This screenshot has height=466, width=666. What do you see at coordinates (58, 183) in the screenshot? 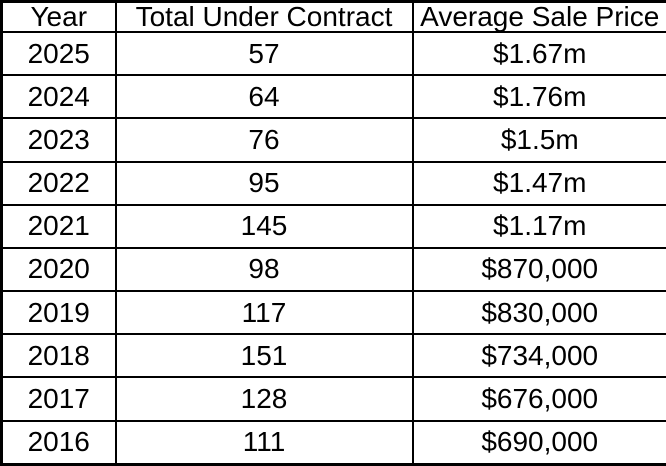
I see `year-cell: 2022` at bounding box center [58, 183].